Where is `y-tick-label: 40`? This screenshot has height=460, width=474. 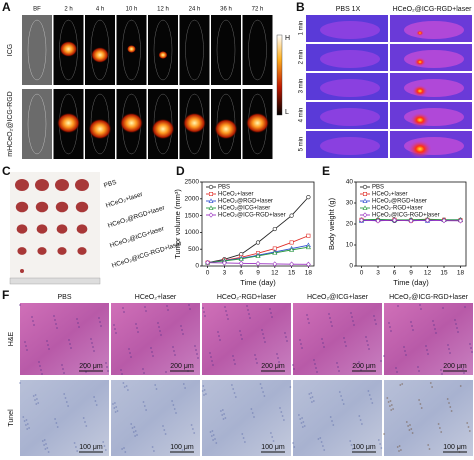
y-tick-label: 40 is located at coordinates (350, 182).